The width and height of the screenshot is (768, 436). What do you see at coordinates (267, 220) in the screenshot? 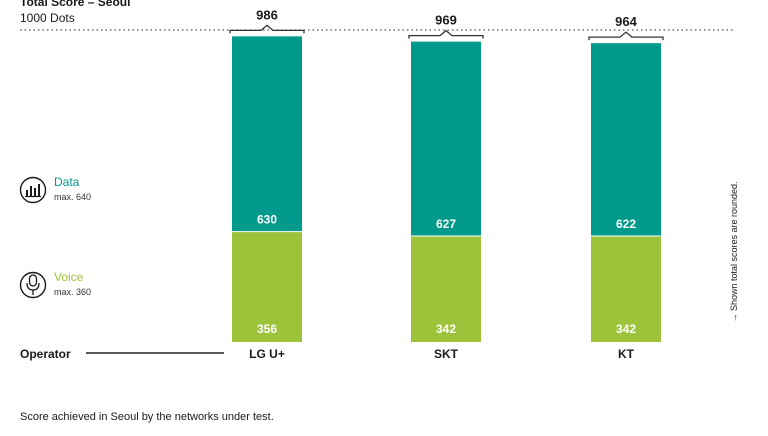
I see `data-value-label: 630` at bounding box center [267, 220].